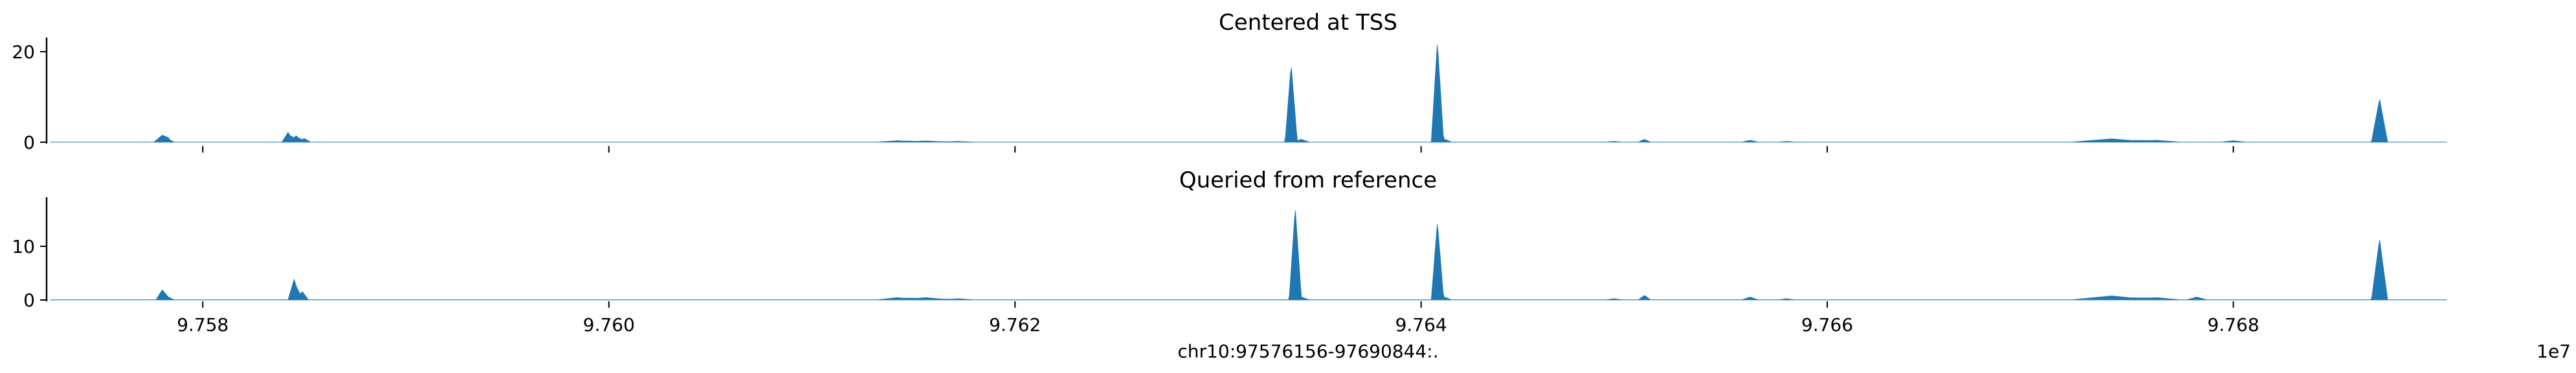 The height and width of the screenshot is (373, 2576). What do you see at coordinates (1308, 180) in the screenshot?
I see `panel-title: Queried from reference` at bounding box center [1308, 180].